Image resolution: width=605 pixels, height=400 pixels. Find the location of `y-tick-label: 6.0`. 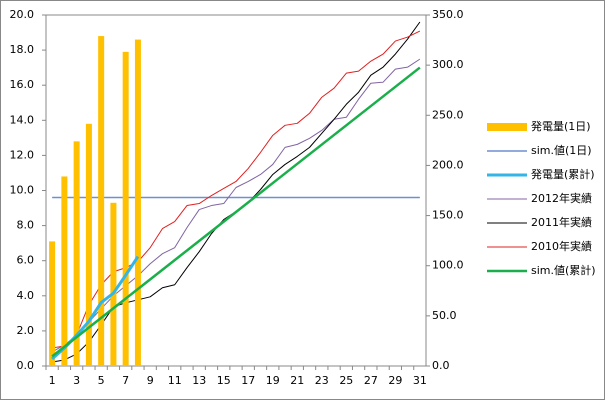

y-tick-label: 6.0 is located at coordinates (26, 260).